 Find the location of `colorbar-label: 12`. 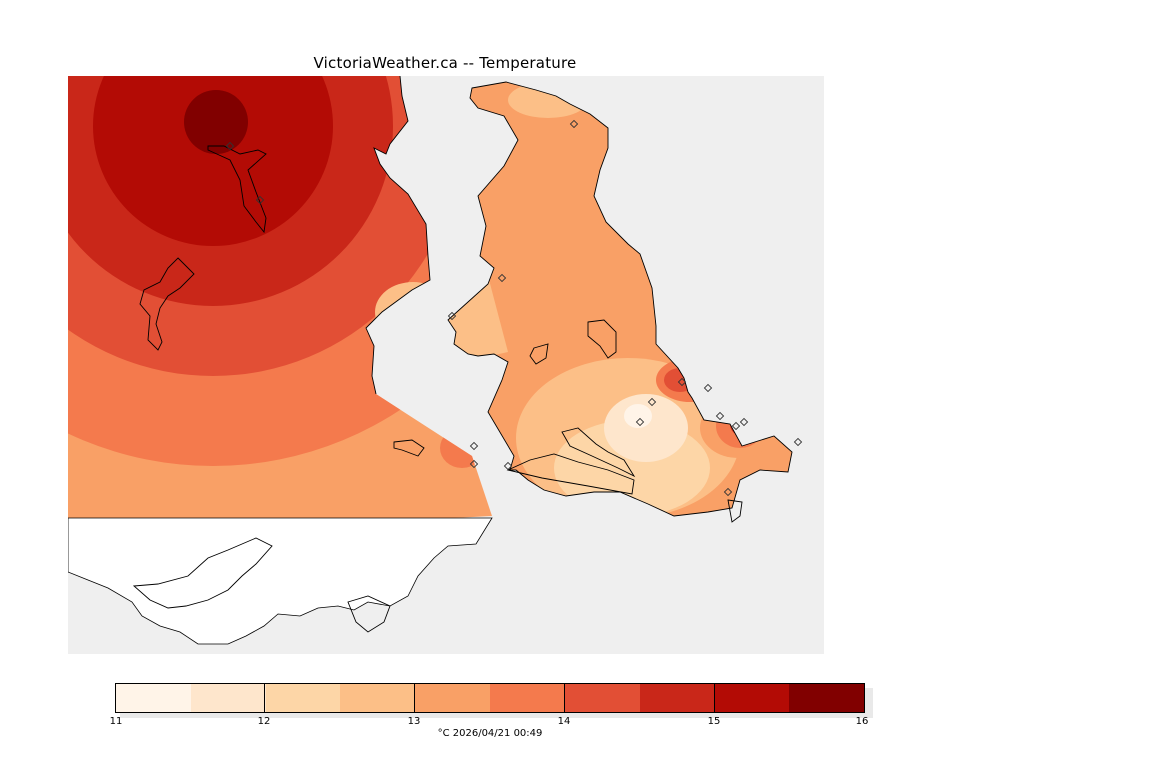

colorbar-label: 12 is located at coordinates (264, 721).